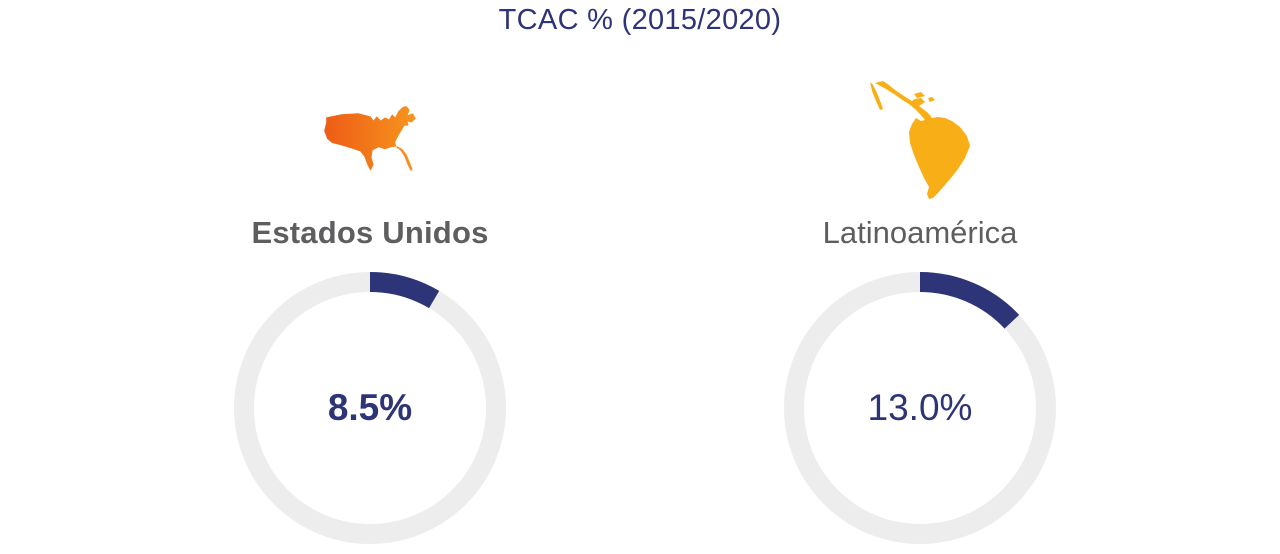 The image size is (1280, 554). I want to click on region-label-estados-unidos: Estados Unidos, so click(370, 232).